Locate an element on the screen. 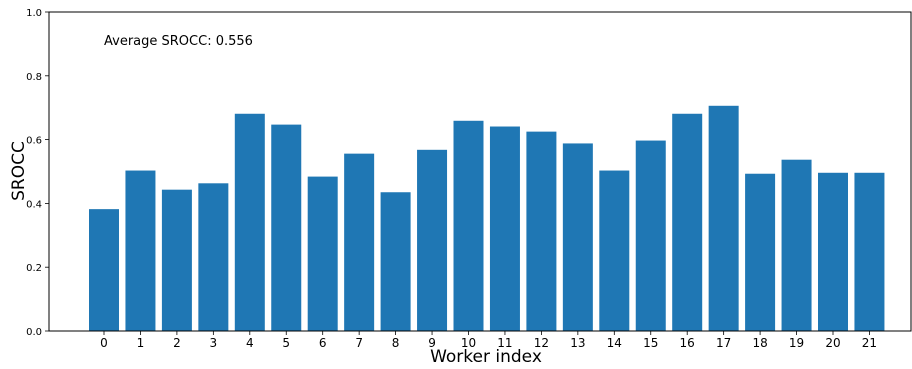  x-tick-label: 4 is located at coordinates (250, 343).